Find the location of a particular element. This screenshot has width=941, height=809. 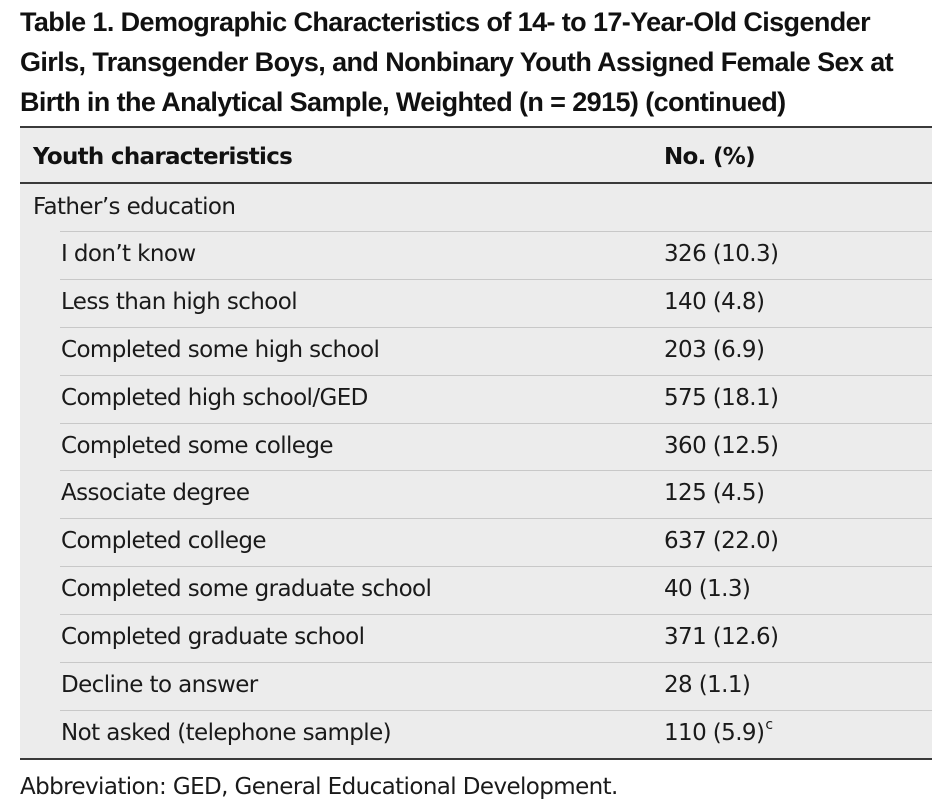

row-value-cell: 371 (12.6) is located at coordinates (721, 637).